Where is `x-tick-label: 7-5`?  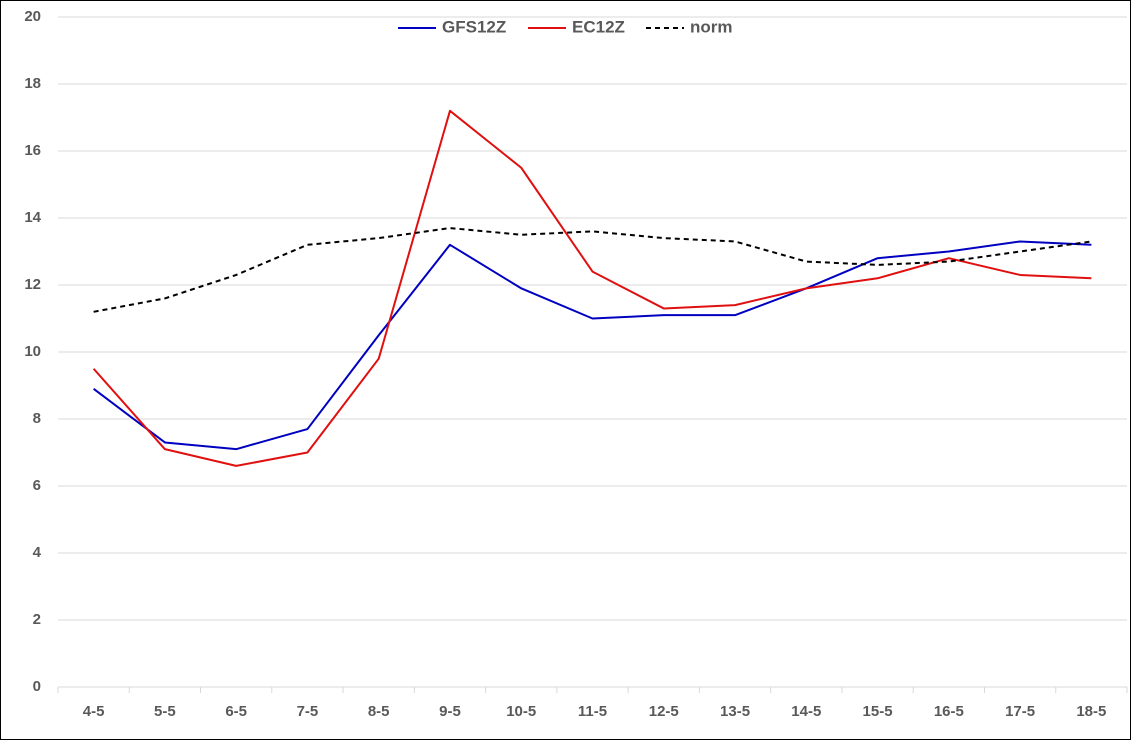
x-tick-label: 7-5 is located at coordinates (308, 711).